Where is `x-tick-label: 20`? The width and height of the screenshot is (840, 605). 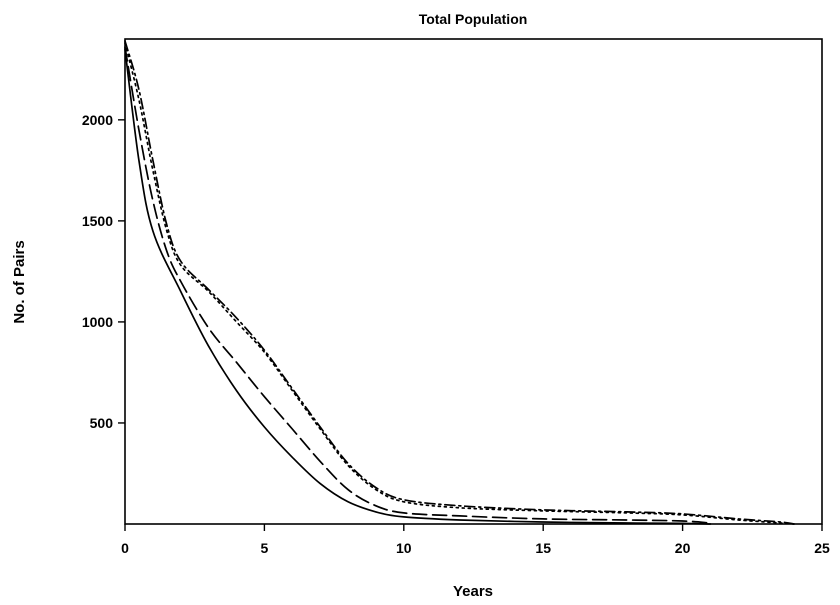
x-tick-label: 20 is located at coordinates (683, 548).